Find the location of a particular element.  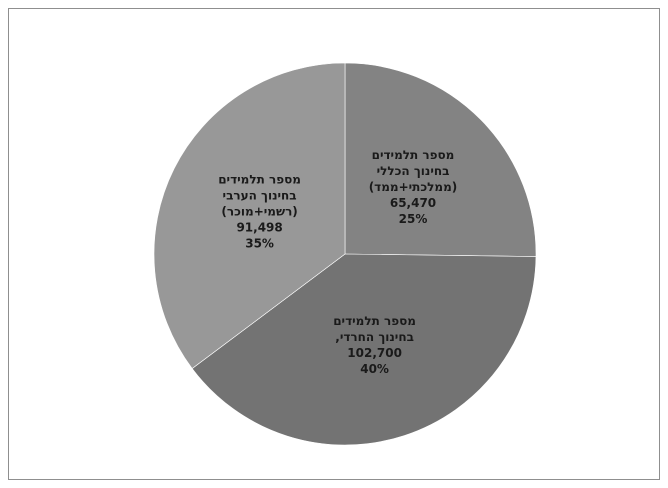

slice-1-percent-label: 25% is located at coordinates (413, 219).